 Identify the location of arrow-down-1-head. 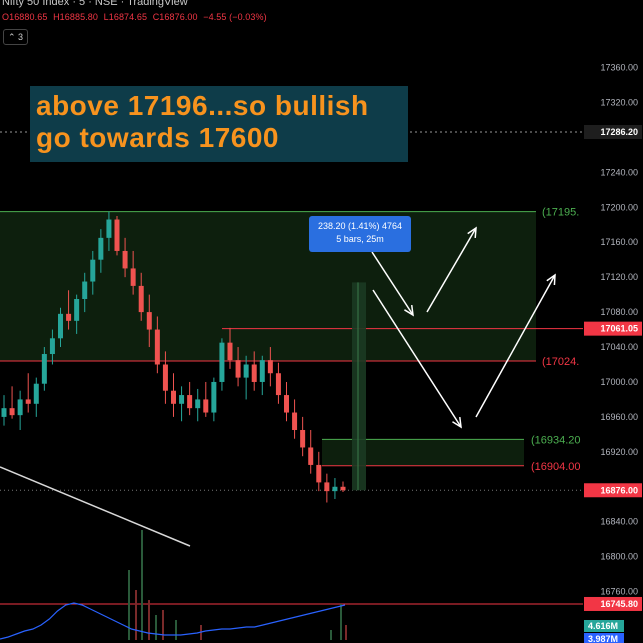
(409, 310).